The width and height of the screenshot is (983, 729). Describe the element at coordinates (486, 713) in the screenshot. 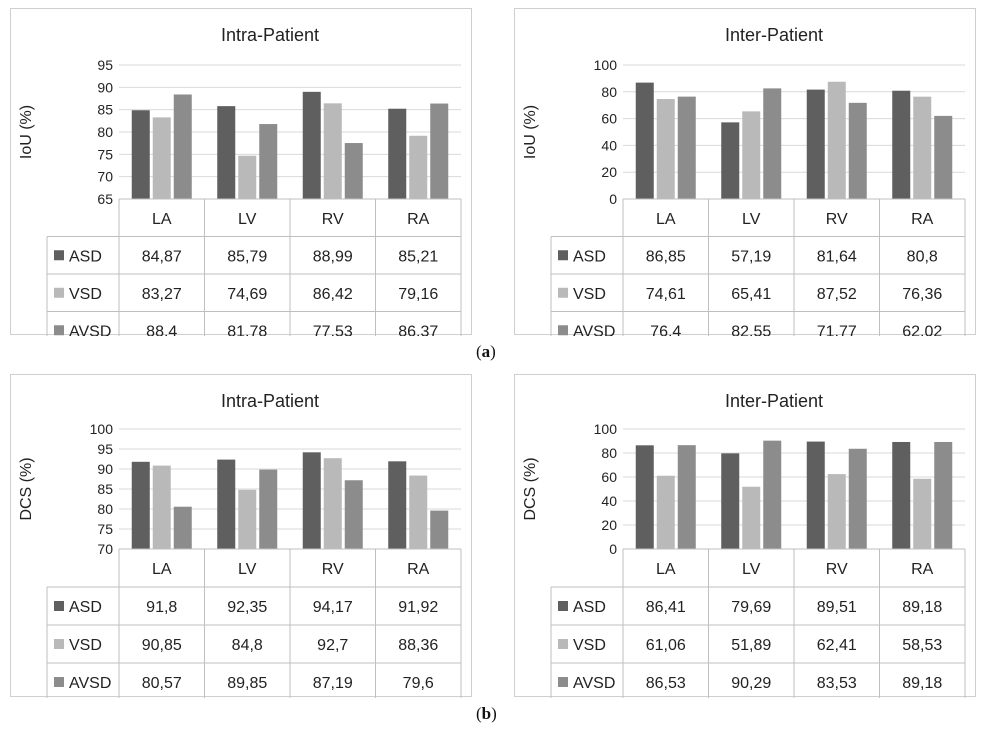

I see `caption-b: (b)` at that location.